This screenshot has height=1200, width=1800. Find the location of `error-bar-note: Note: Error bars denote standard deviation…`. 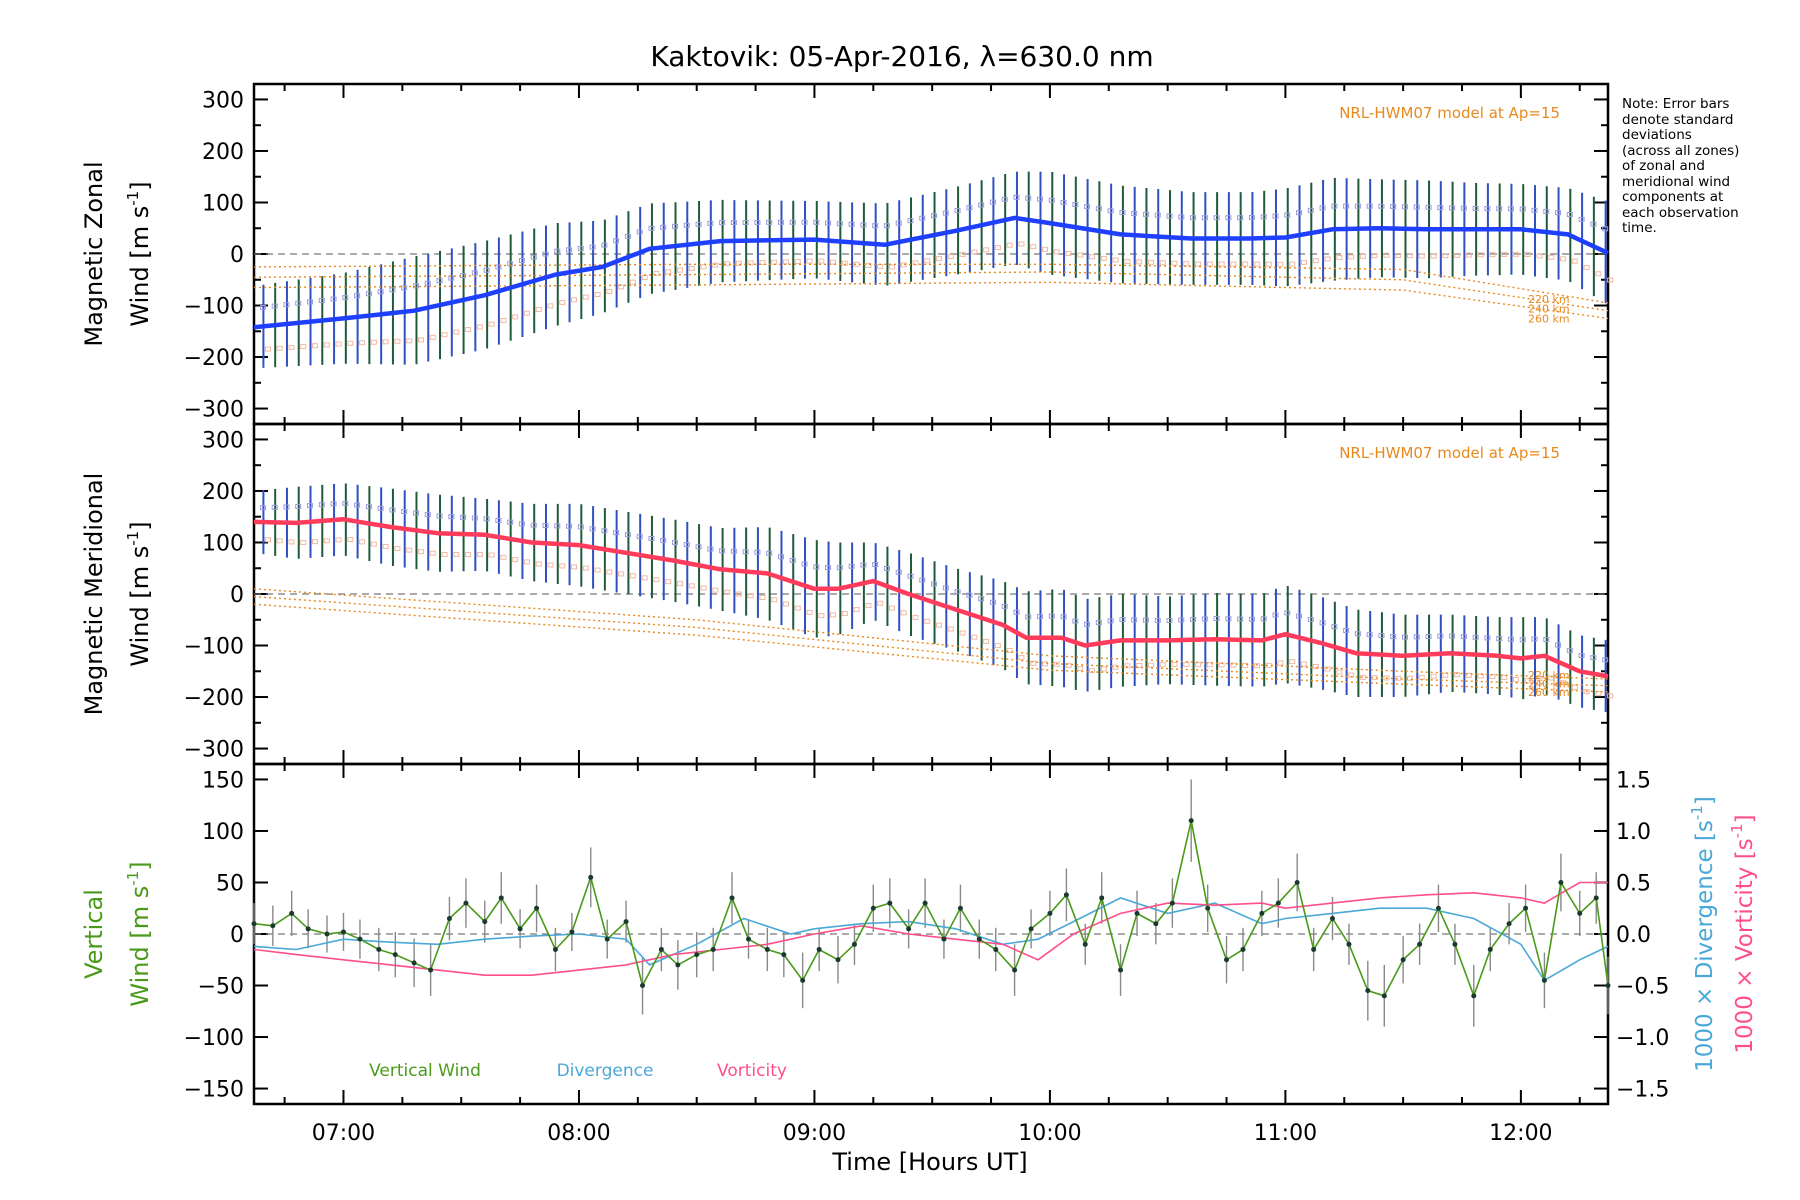

error-bar-note: Note: Error bars denote standard deviation… is located at coordinates (1707, 166).